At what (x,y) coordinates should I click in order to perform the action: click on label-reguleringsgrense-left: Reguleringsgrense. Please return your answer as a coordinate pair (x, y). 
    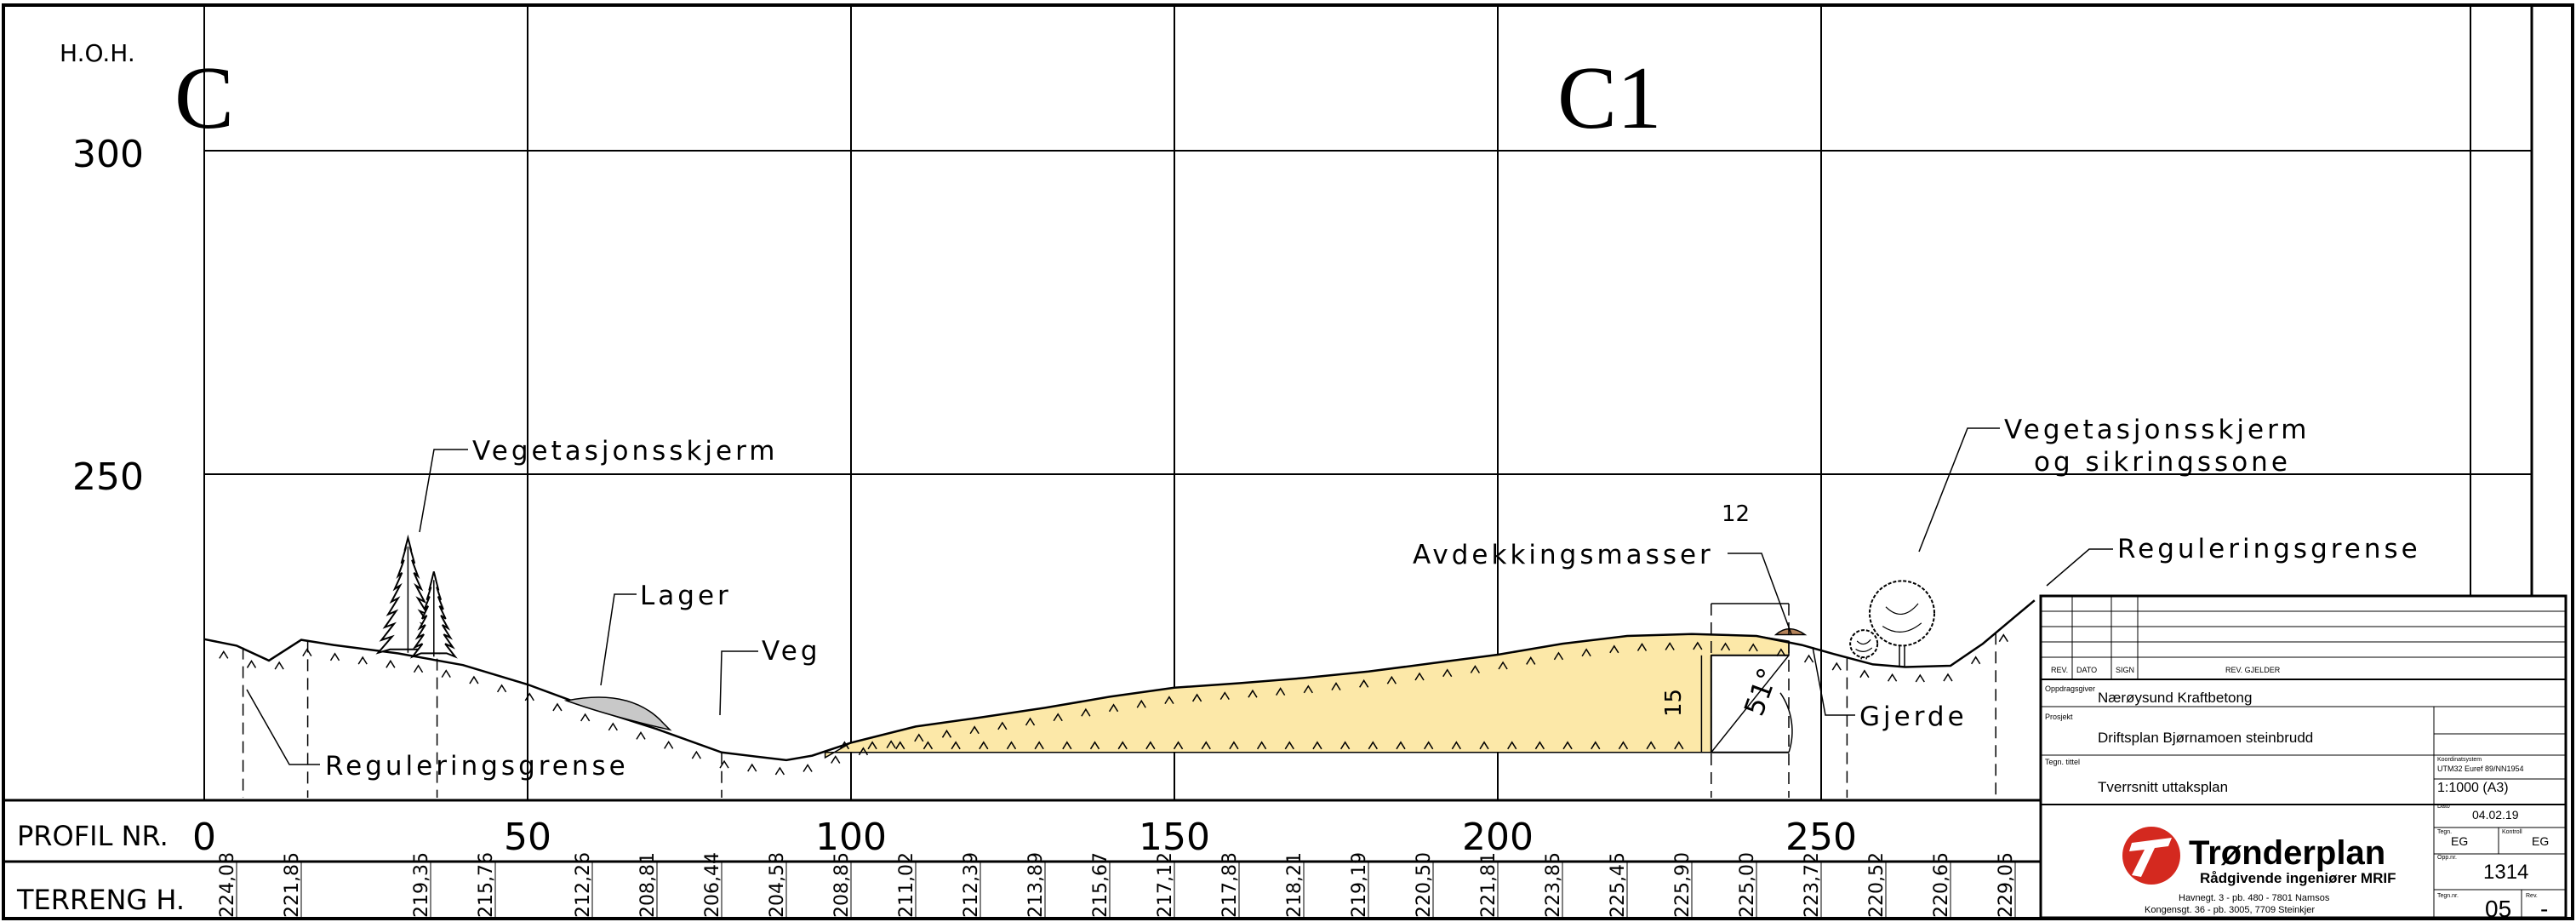
    Looking at the image, I should click on (477, 766).